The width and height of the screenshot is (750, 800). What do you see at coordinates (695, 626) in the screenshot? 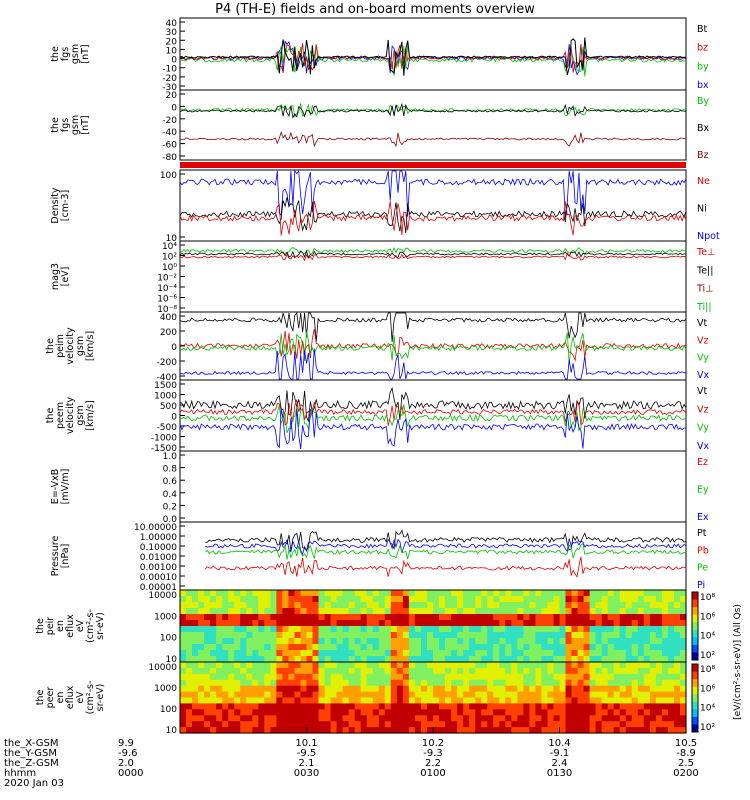
I see `colorbar-peir-frame` at bounding box center [695, 626].